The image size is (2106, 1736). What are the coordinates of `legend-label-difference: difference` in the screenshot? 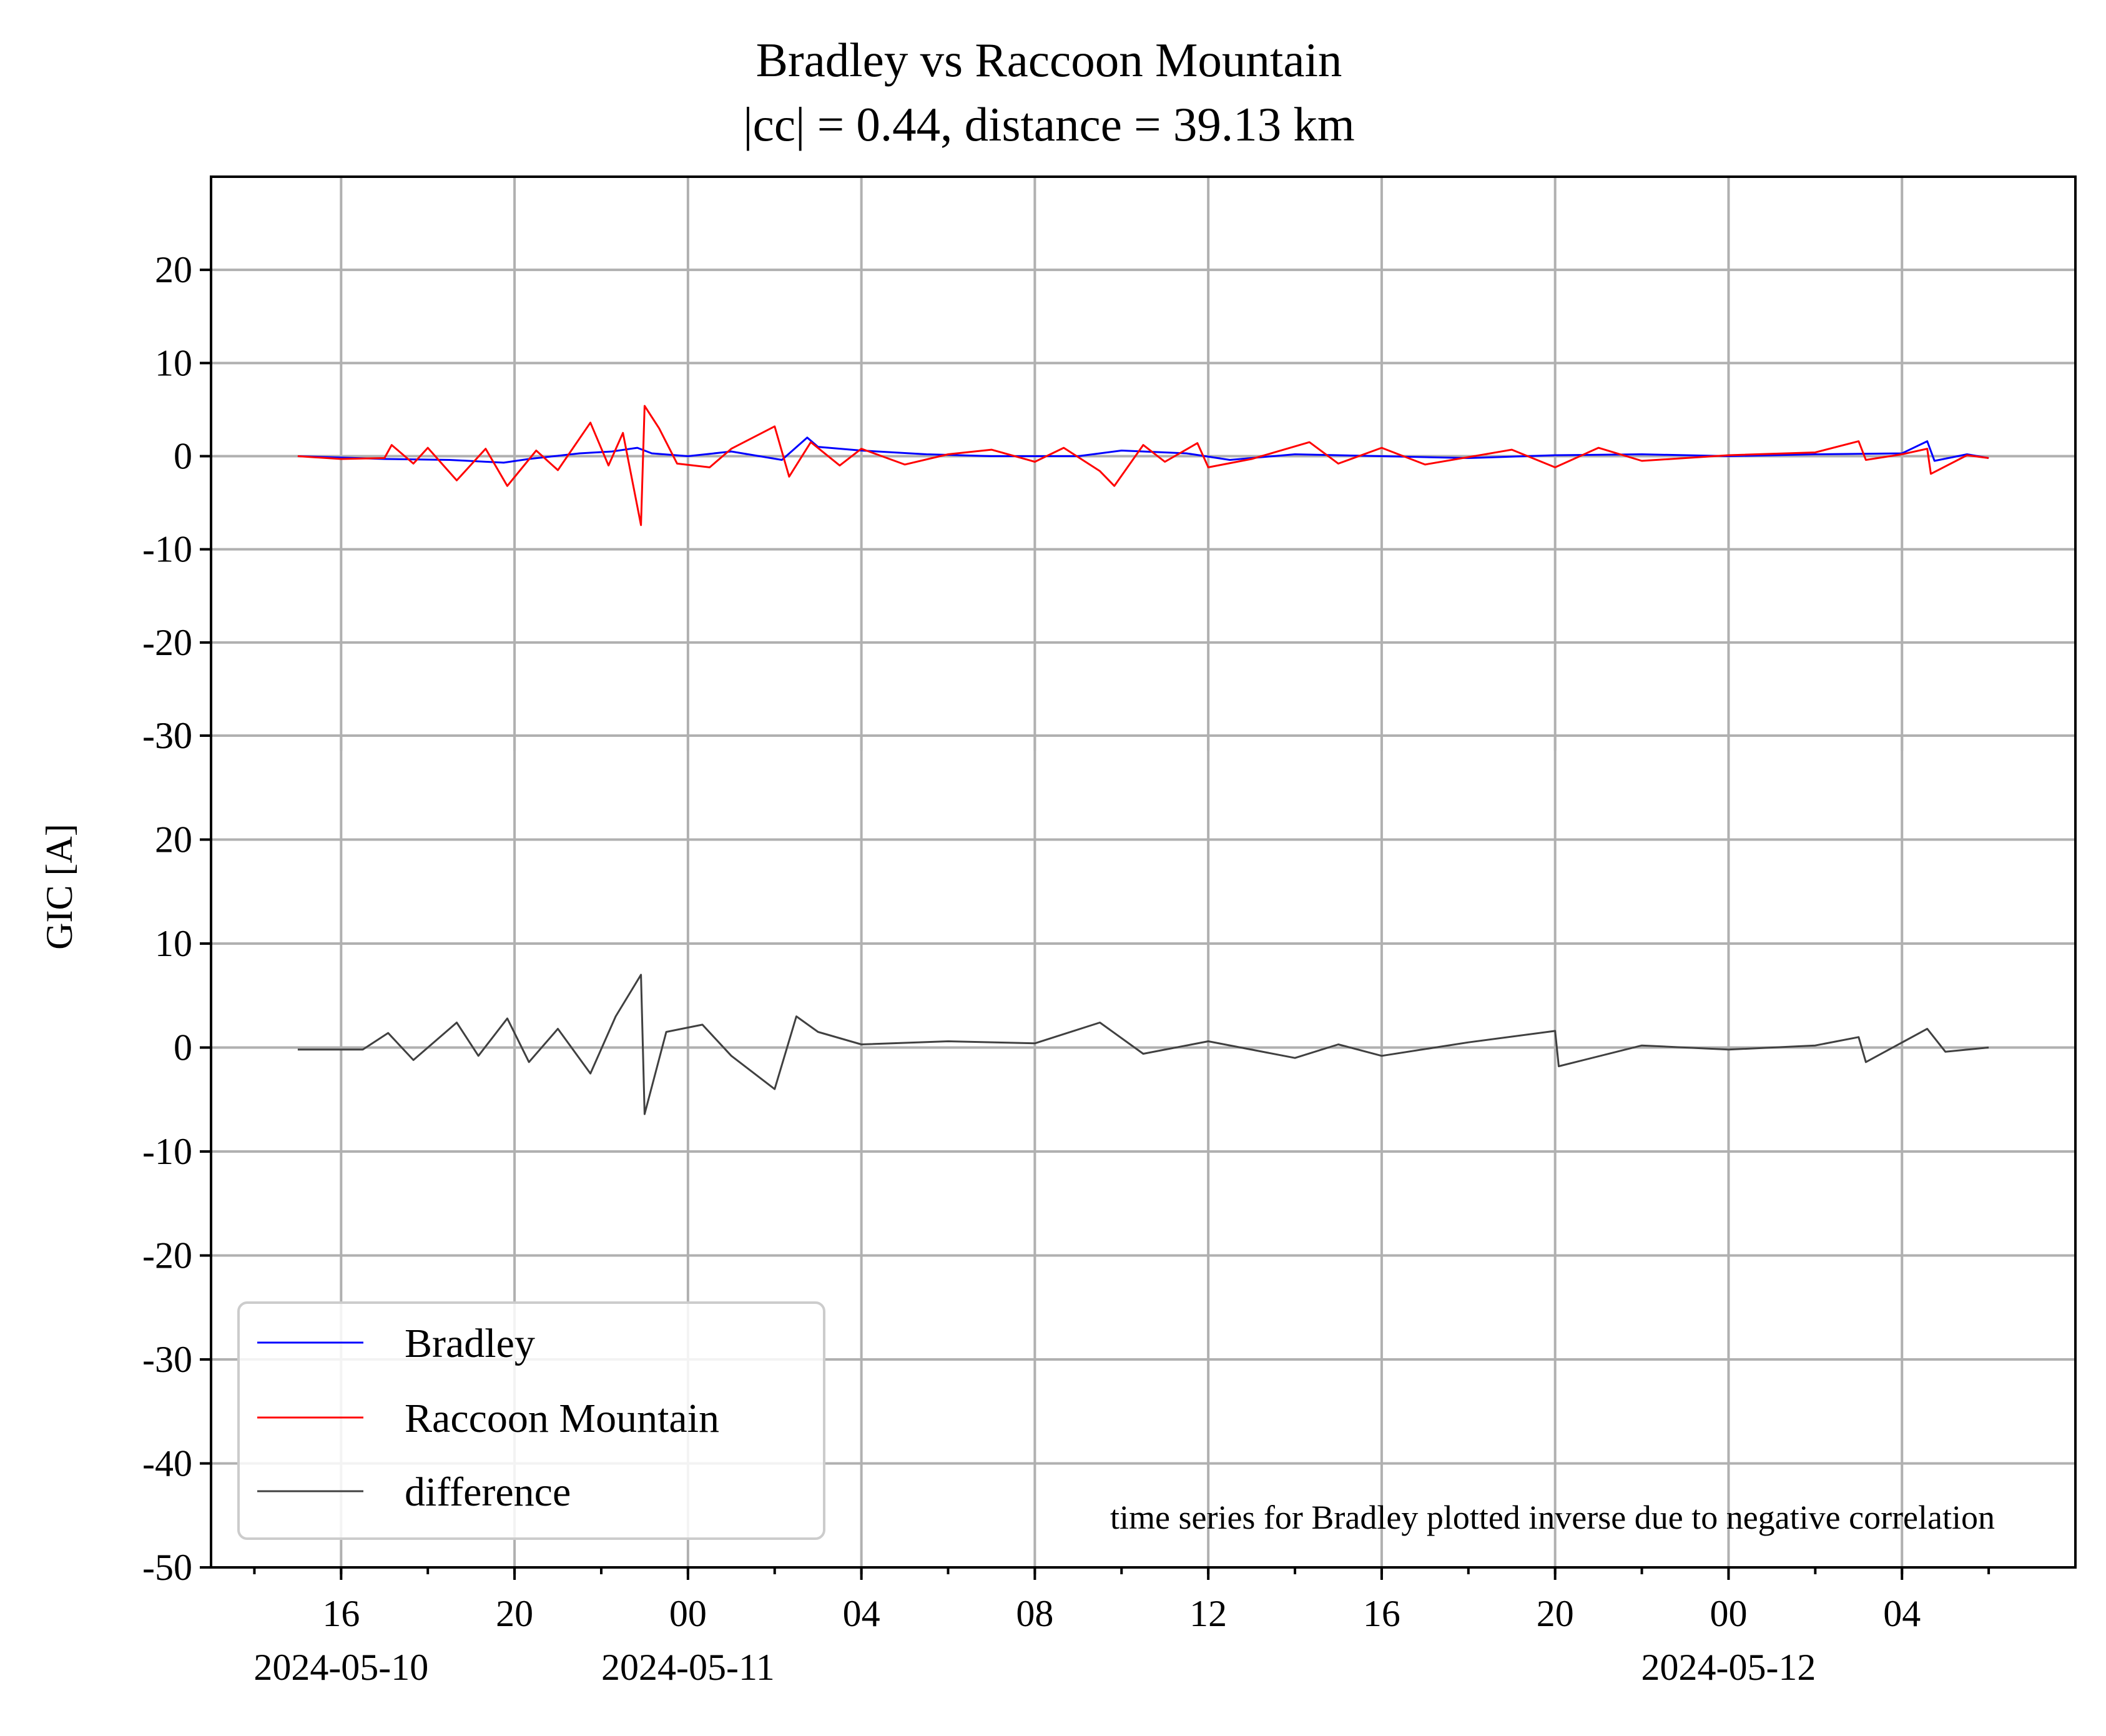 It's located at (488, 1492).